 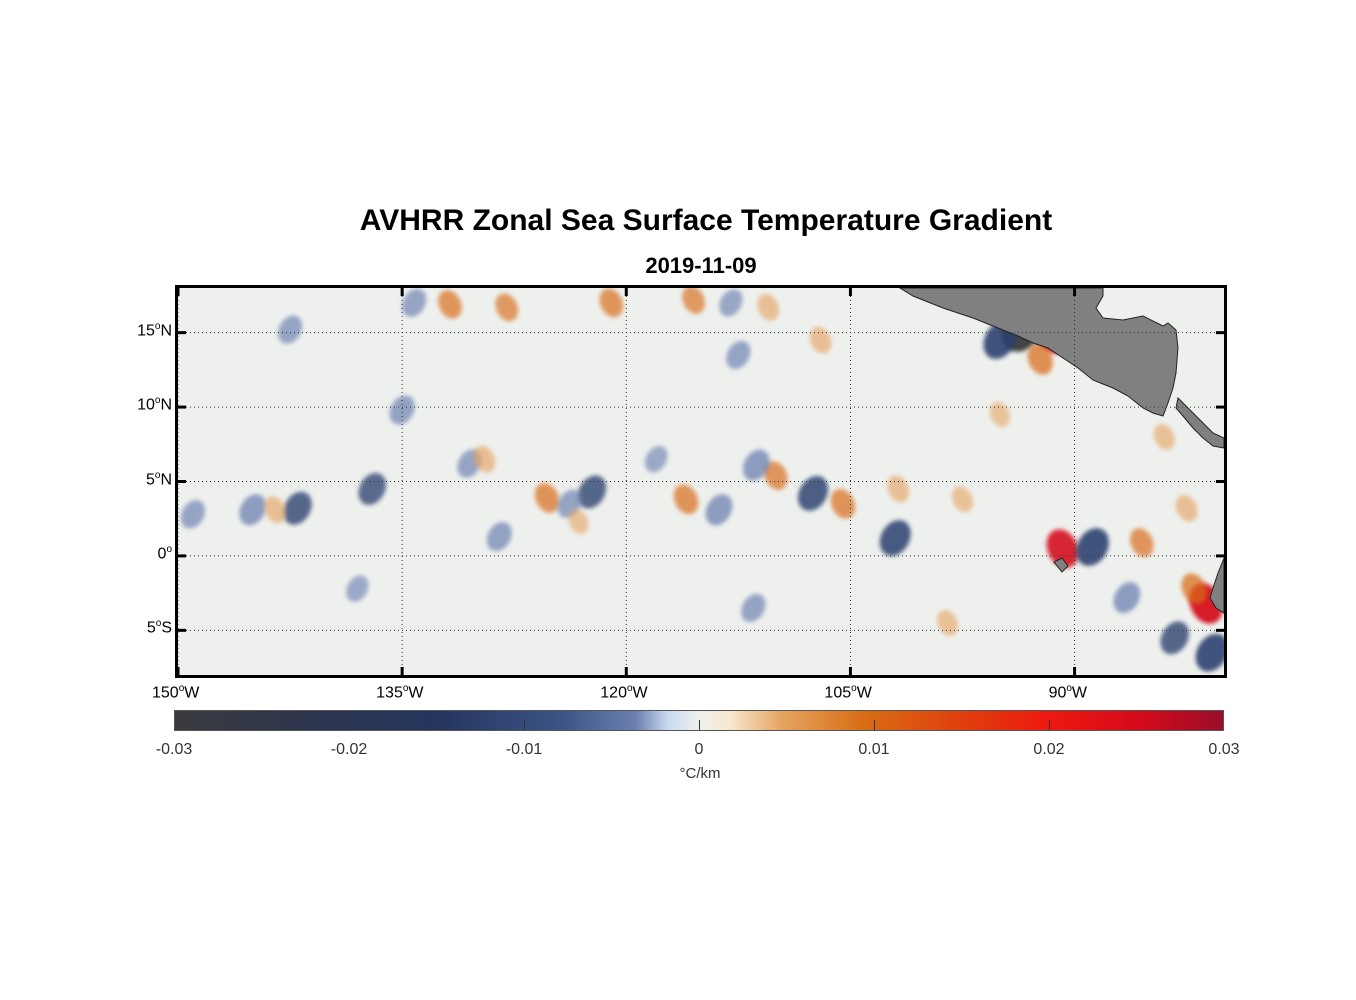 What do you see at coordinates (176, 692) in the screenshot?
I see `lon-tick-label: 150oW` at bounding box center [176, 692].